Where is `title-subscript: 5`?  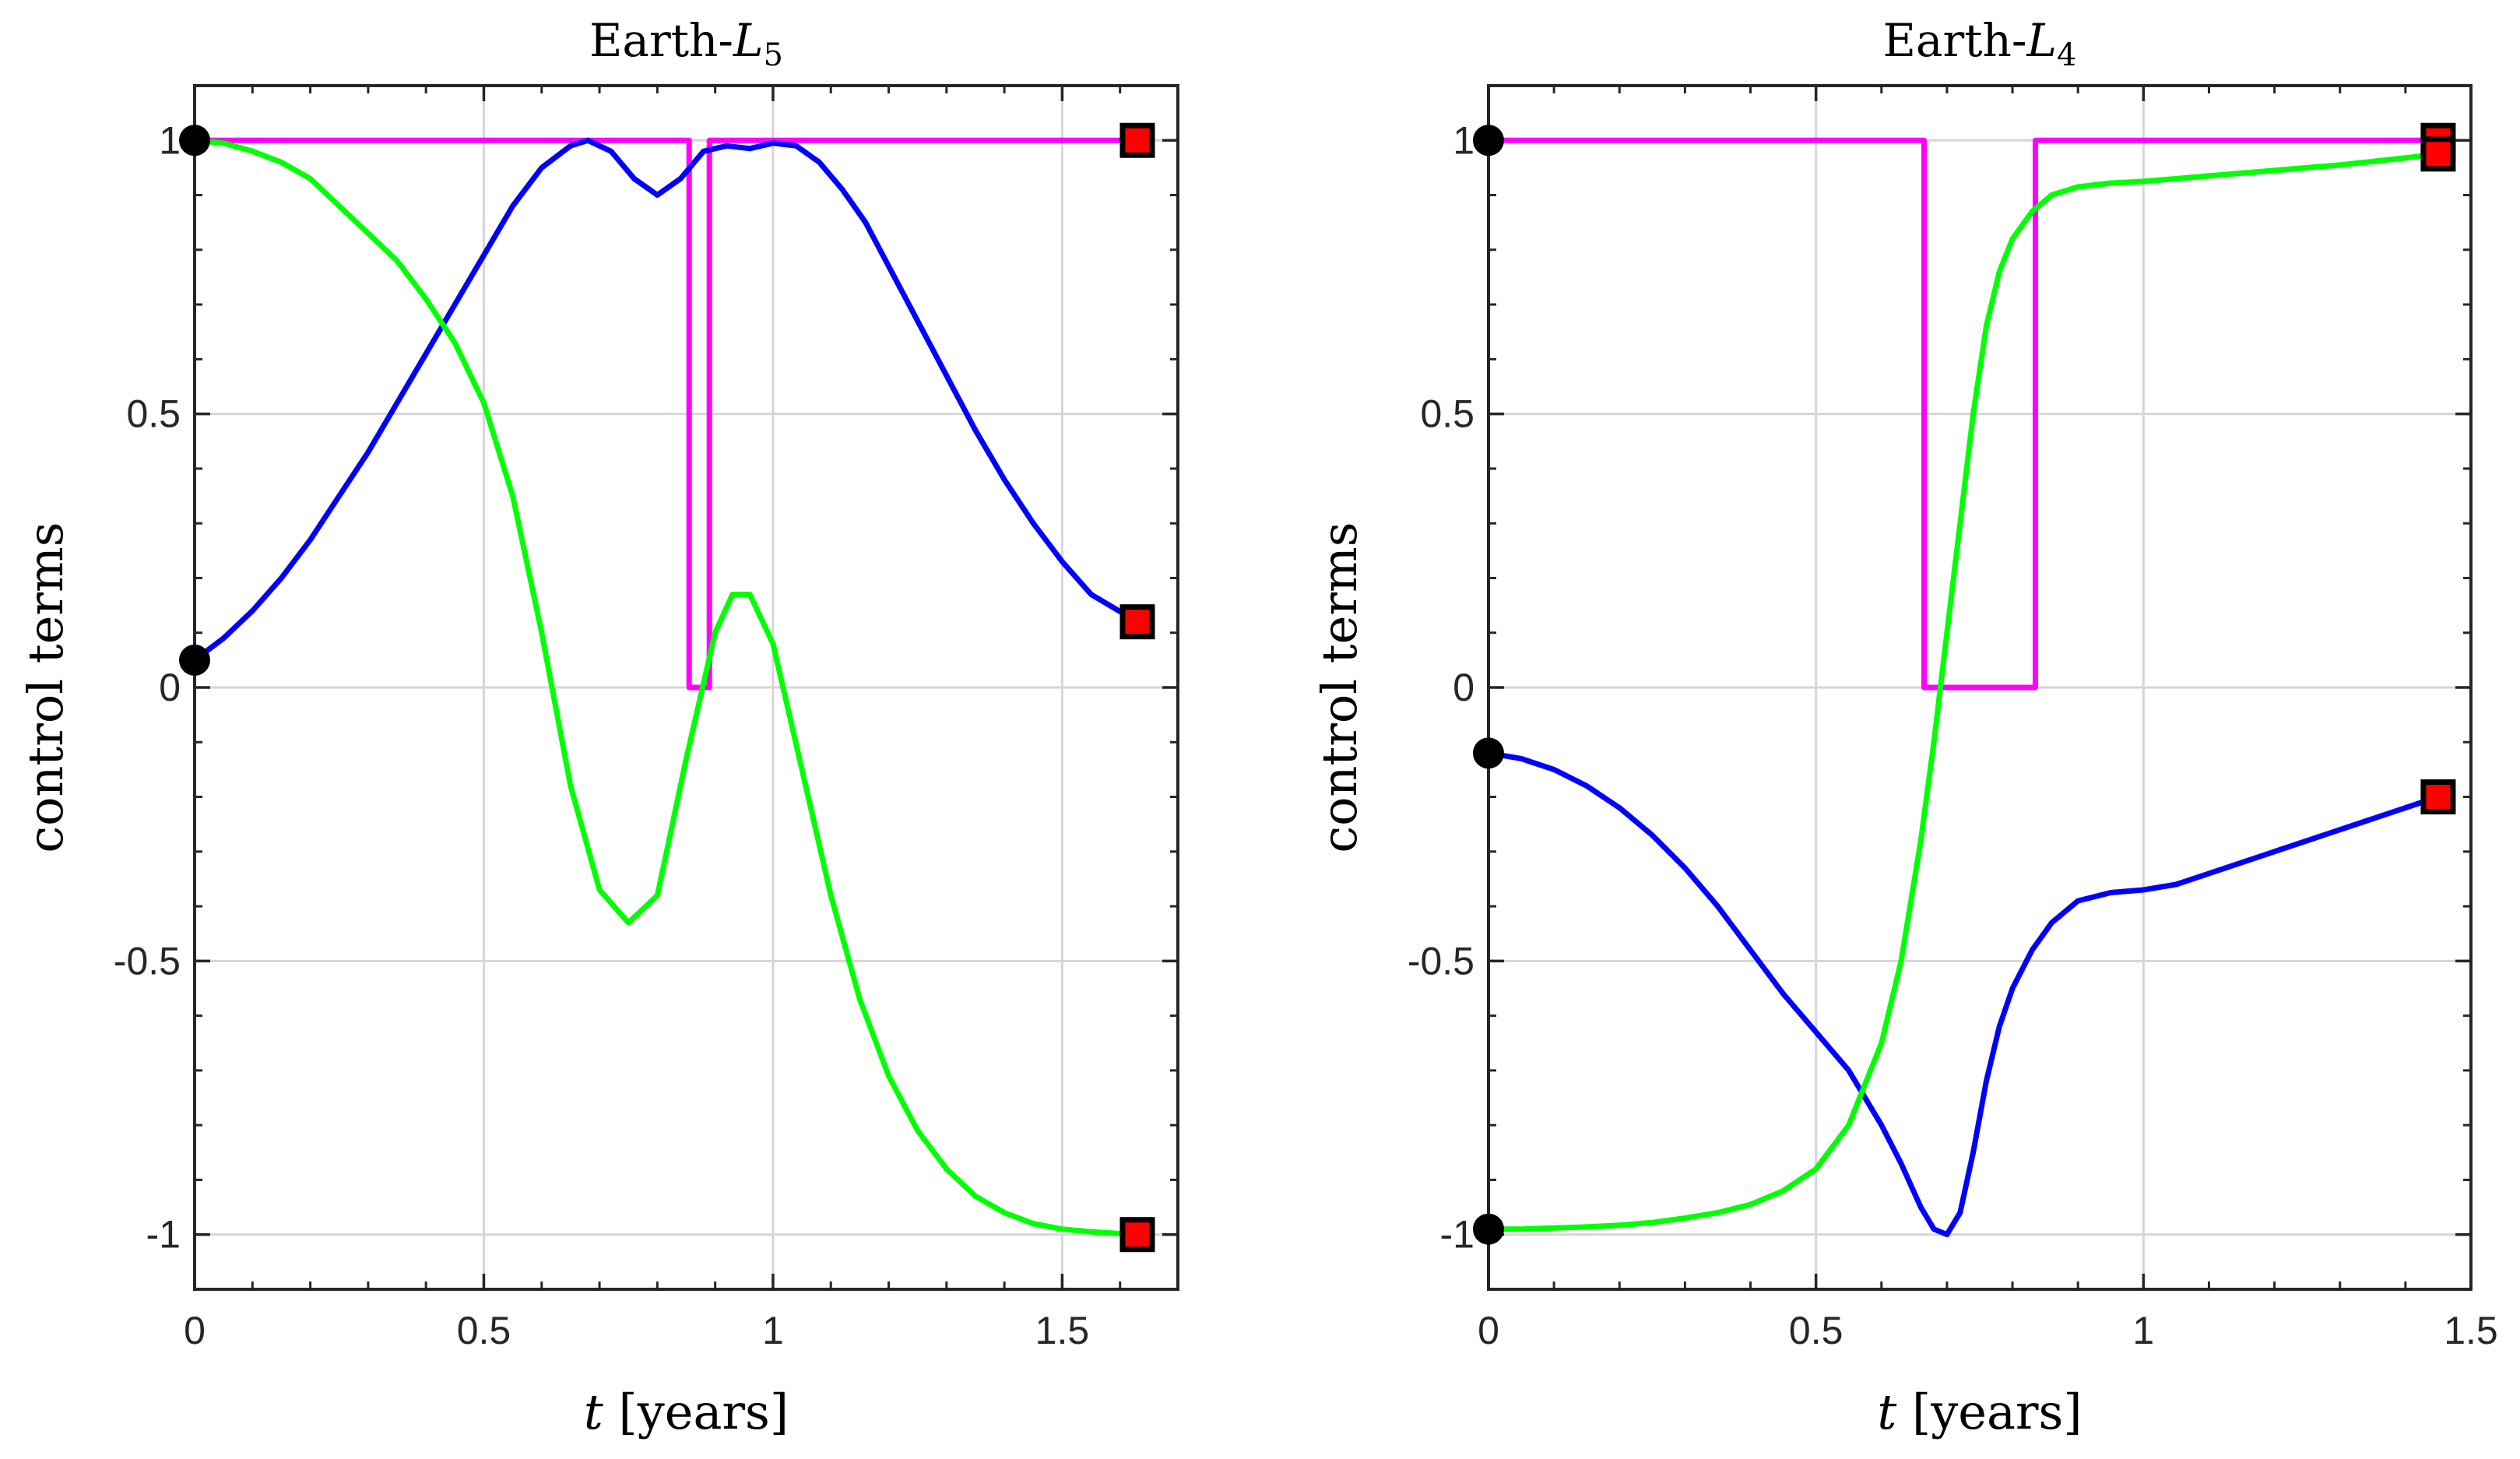
title-subscript: 5 is located at coordinates (772, 55).